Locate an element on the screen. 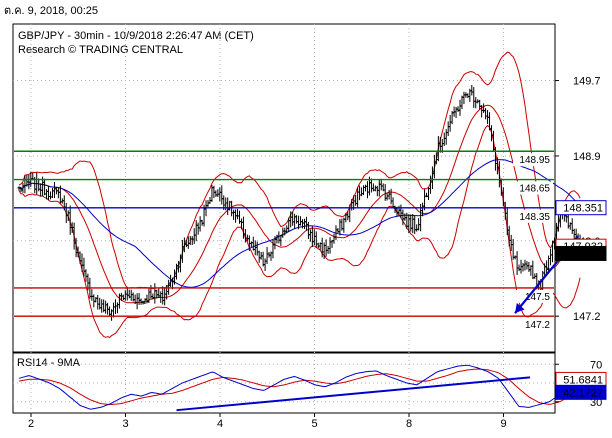  ohlc-bar is located at coordinates (572, 226).